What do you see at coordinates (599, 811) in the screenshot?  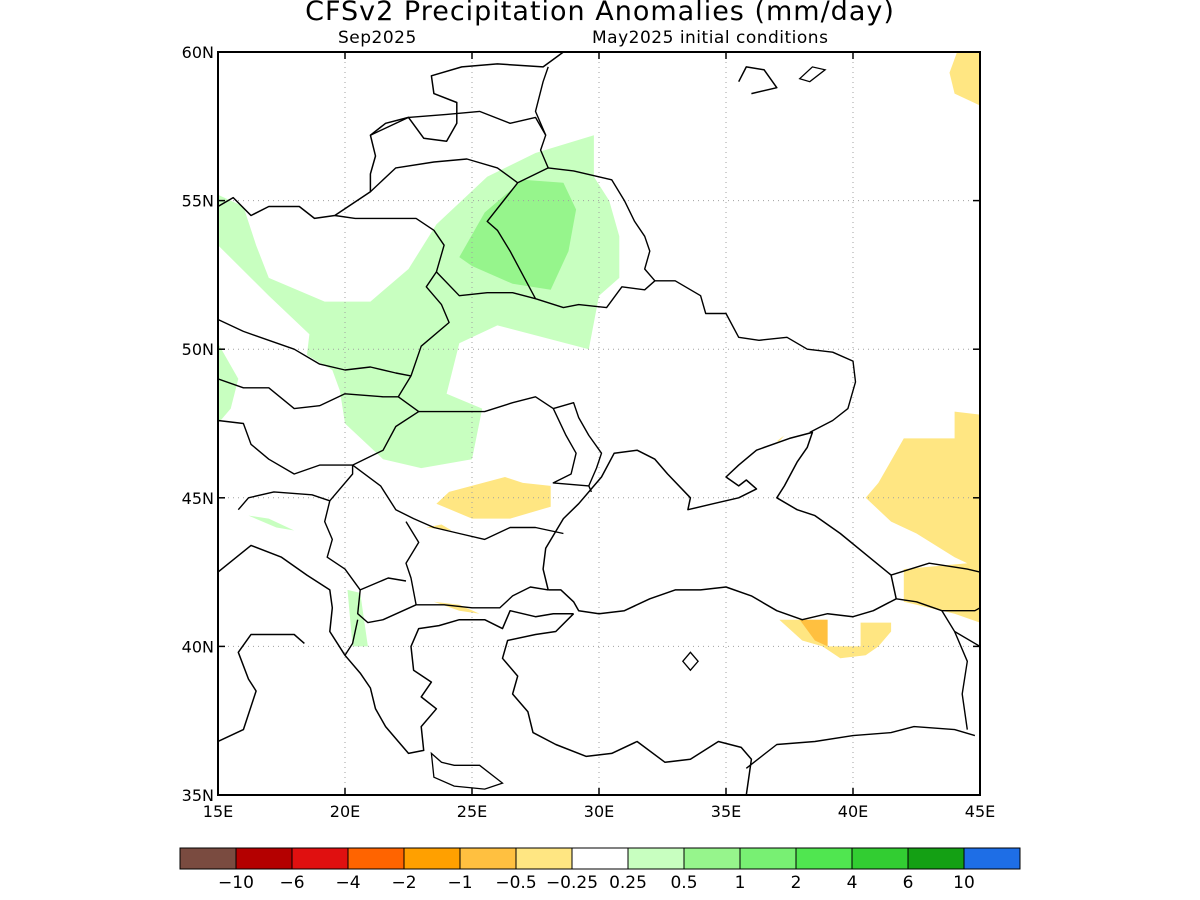 I see `x-tick-label-3: 30E` at bounding box center [599, 811].